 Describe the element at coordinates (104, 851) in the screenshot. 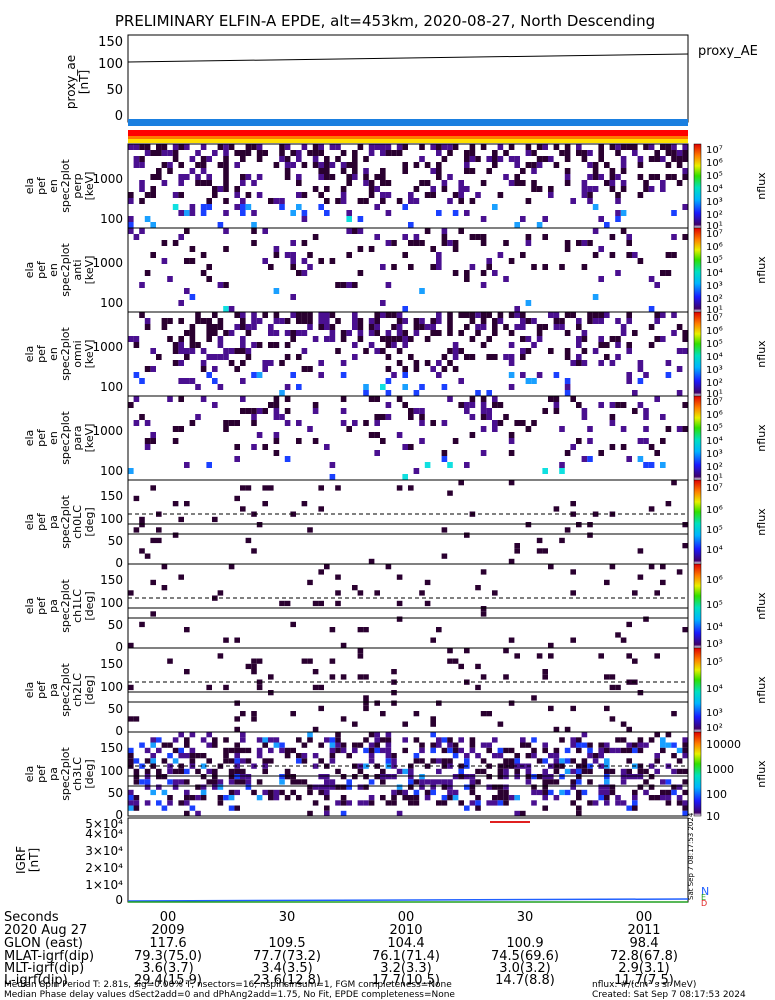

I see `igrf-ytick-2: 3×10⁴` at that location.